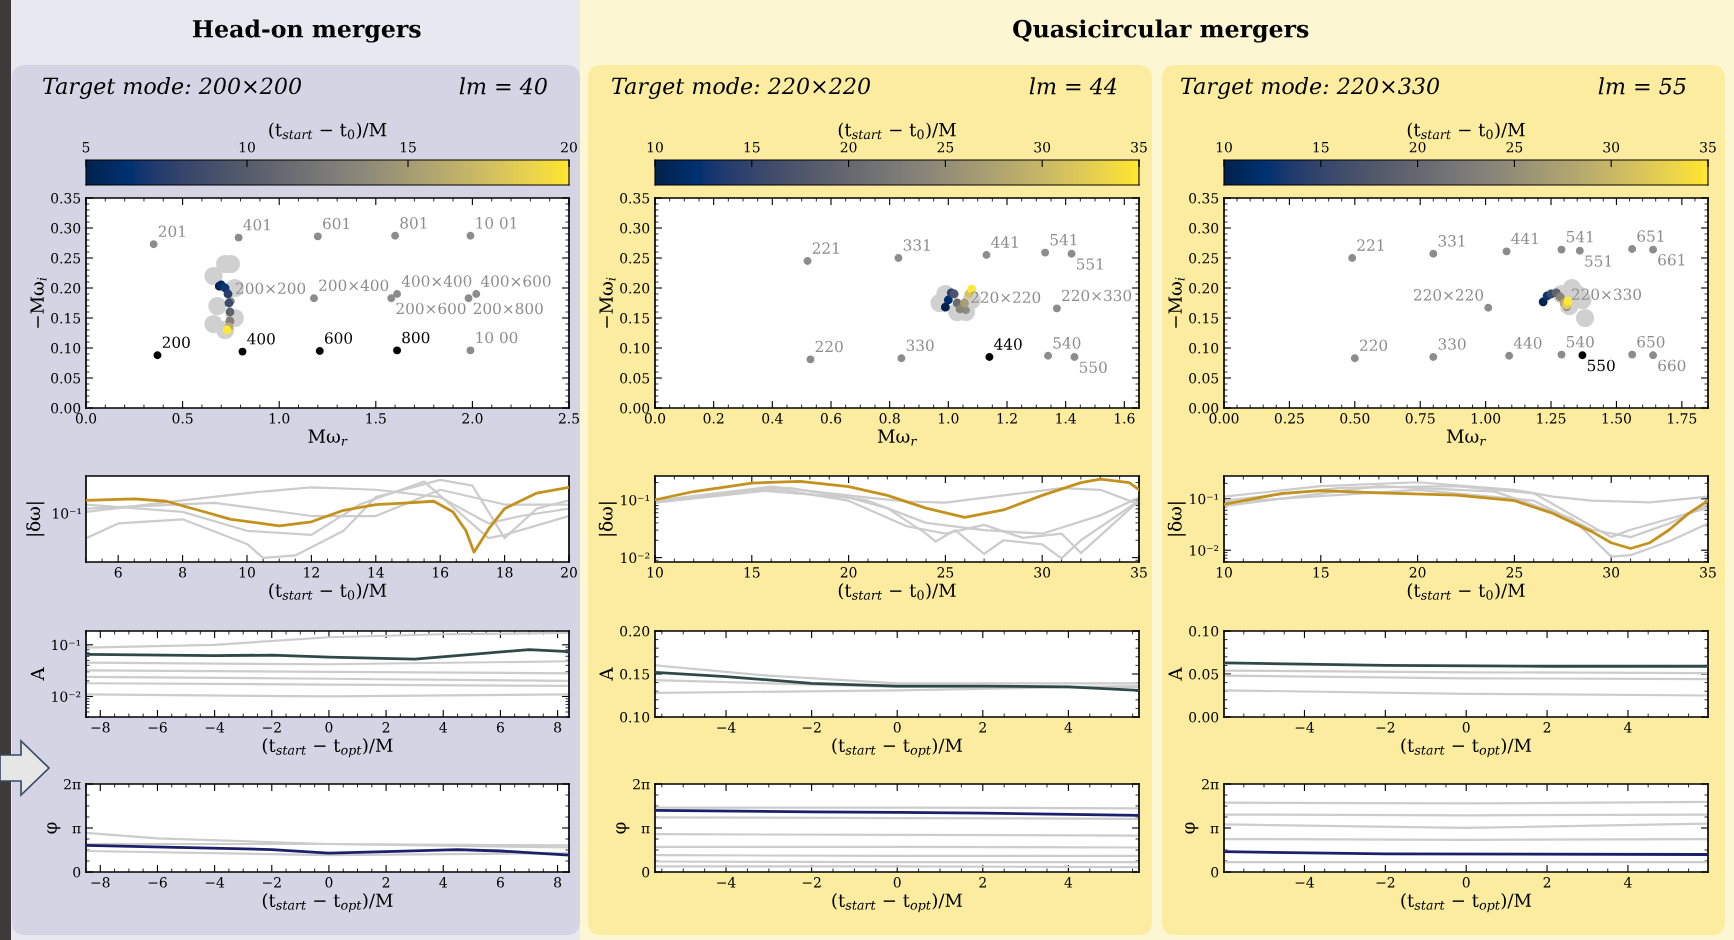 This screenshot has width=1734, height=940. I want to click on chart-title: Head-on mergers, so click(306, 31).